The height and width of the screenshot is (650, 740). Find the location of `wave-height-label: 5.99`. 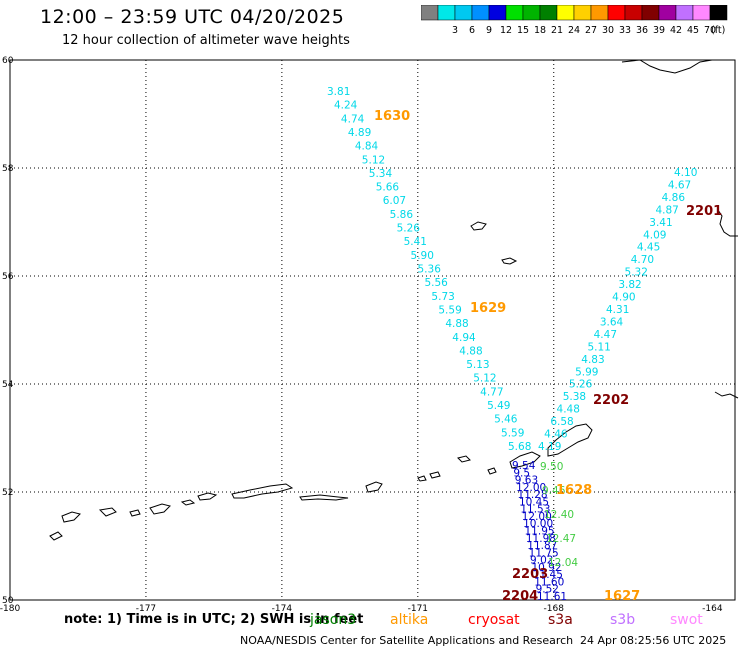

wave-height-label: 5.99 is located at coordinates (586, 372).